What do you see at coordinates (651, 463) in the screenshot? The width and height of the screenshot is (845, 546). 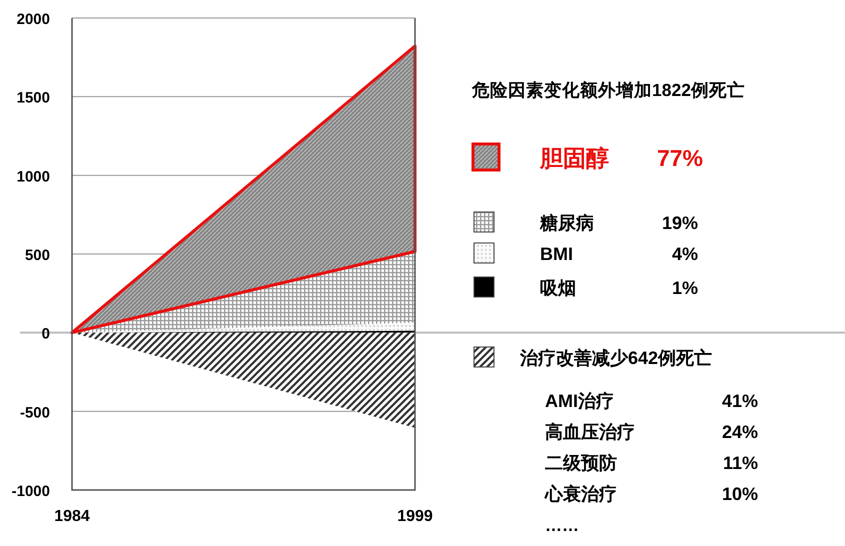 I see `text: 二级预防 11%` at bounding box center [651, 463].